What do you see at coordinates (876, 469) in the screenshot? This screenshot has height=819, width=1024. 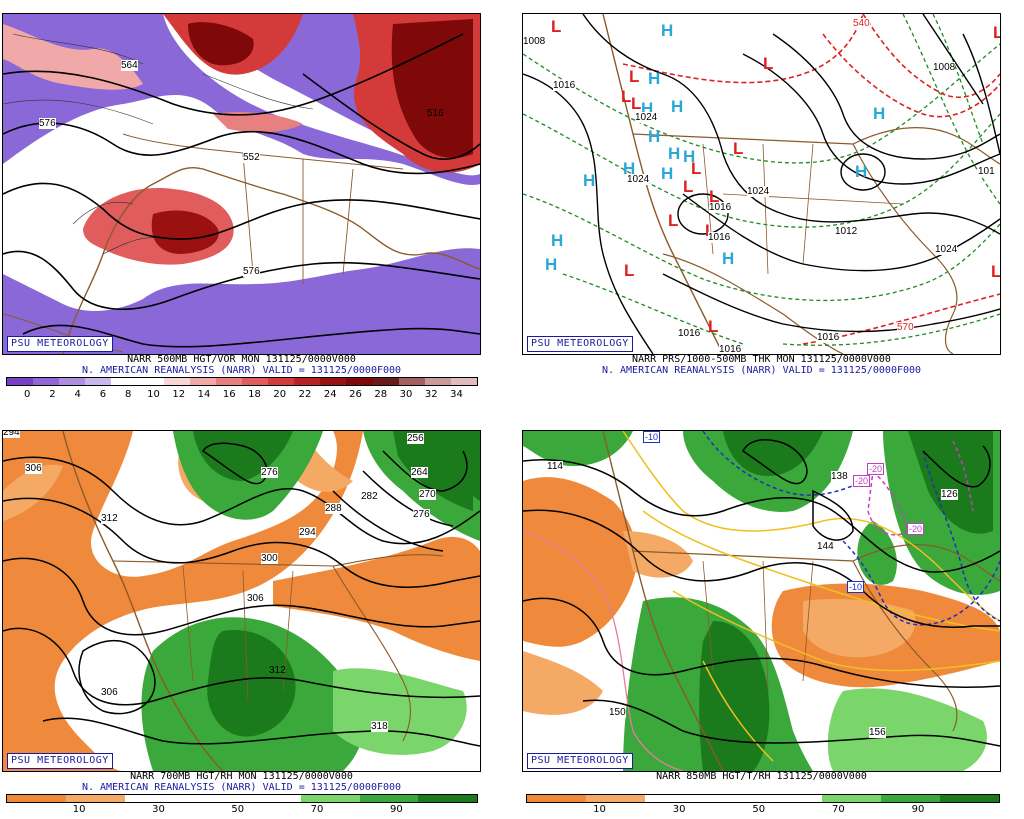 I see `temp-label: -20` at bounding box center [876, 469].